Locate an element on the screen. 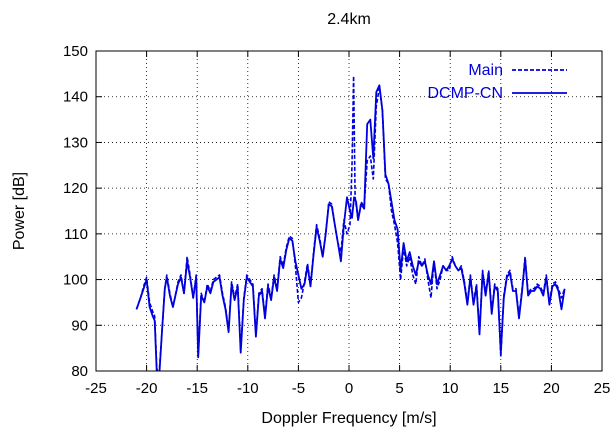 Image resolution: width=616 pixels, height=434 pixels. x-tick-label: -20 is located at coordinates (147, 388).